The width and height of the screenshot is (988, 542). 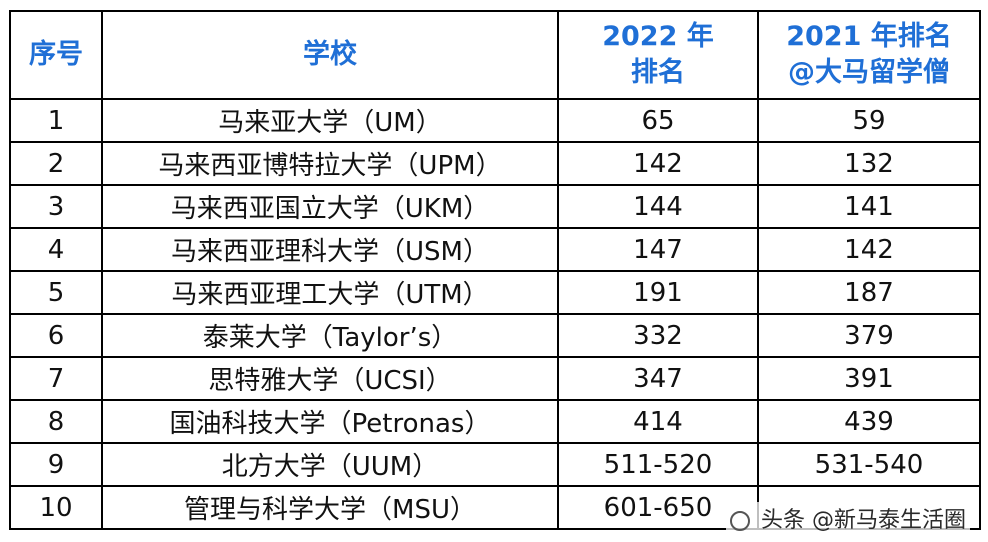 What do you see at coordinates (330, 163) in the screenshot?
I see `cell-school: 马来西亚博特拉大学（UPM）` at bounding box center [330, 163].